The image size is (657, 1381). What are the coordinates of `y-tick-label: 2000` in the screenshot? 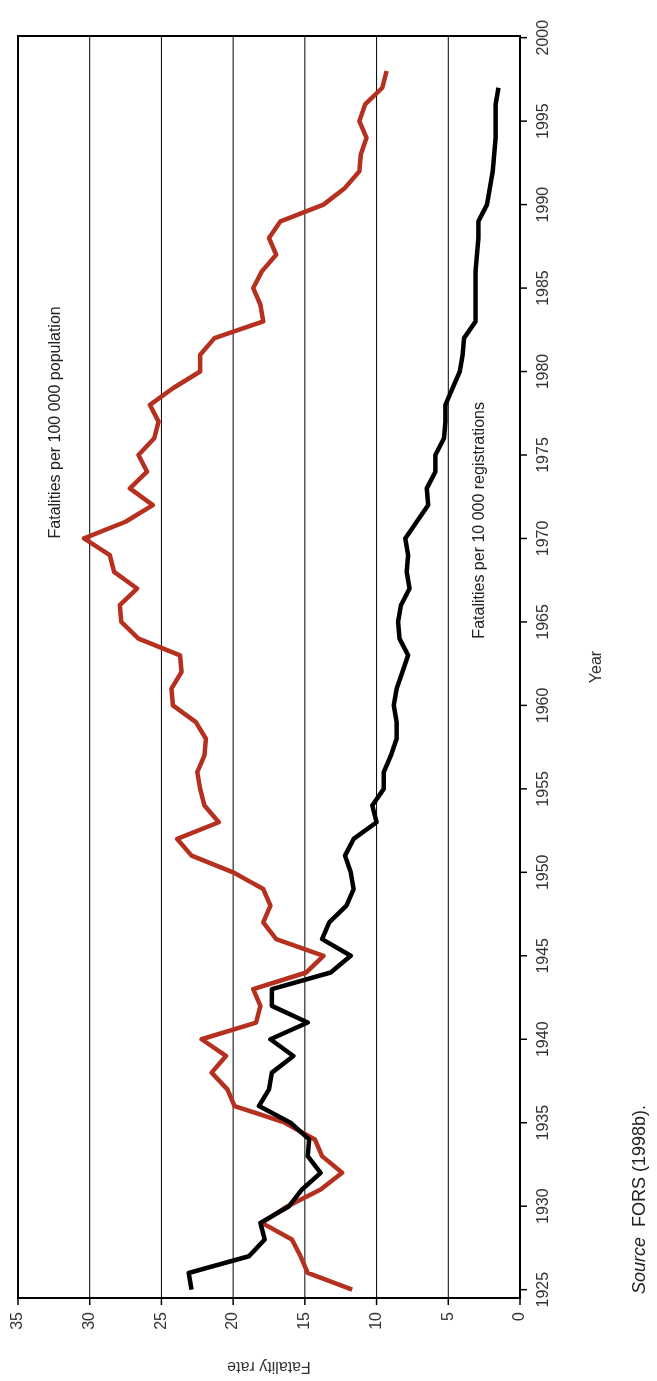 It's located at (543, 37).